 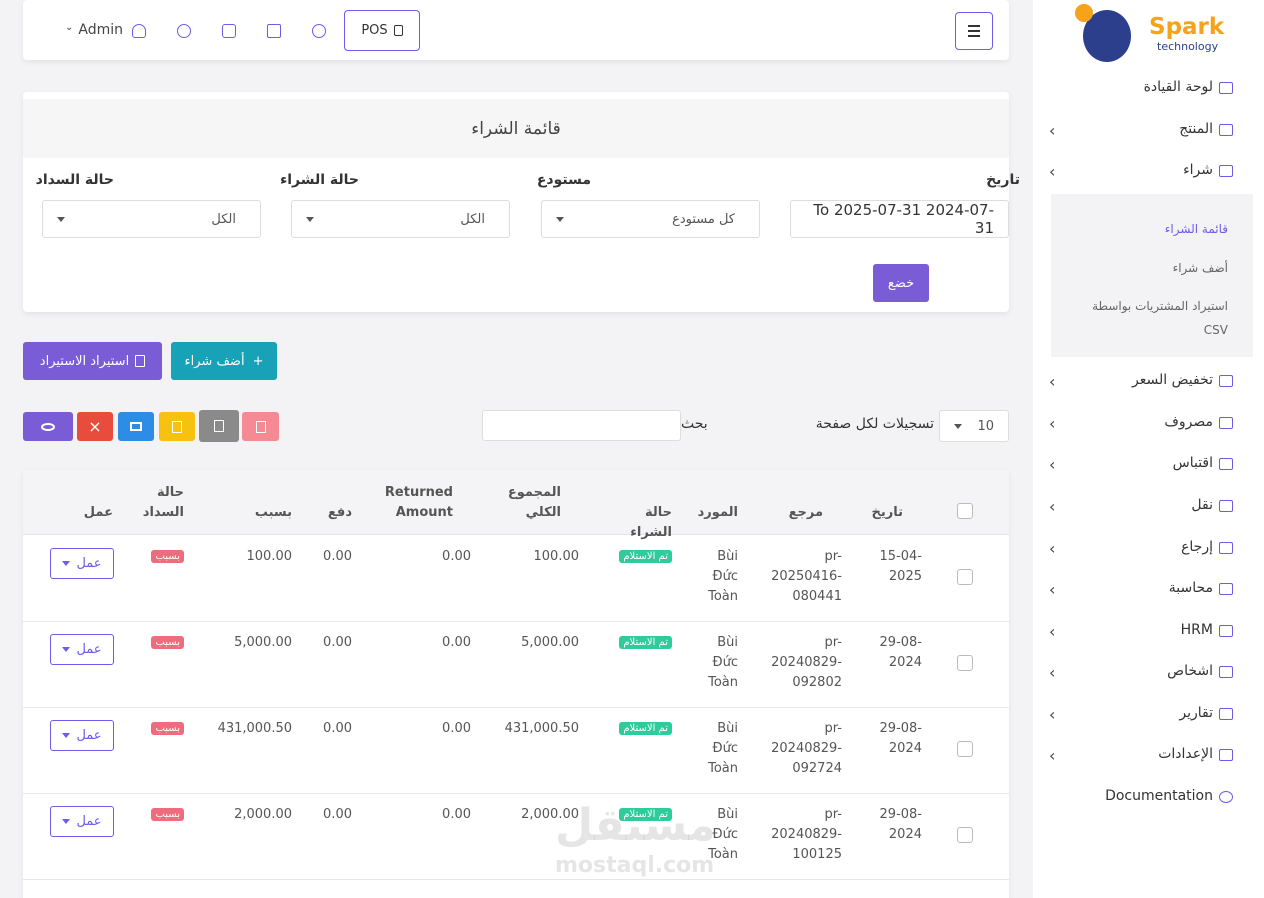 I want to click on row-divider, so click(x=516, y=707).